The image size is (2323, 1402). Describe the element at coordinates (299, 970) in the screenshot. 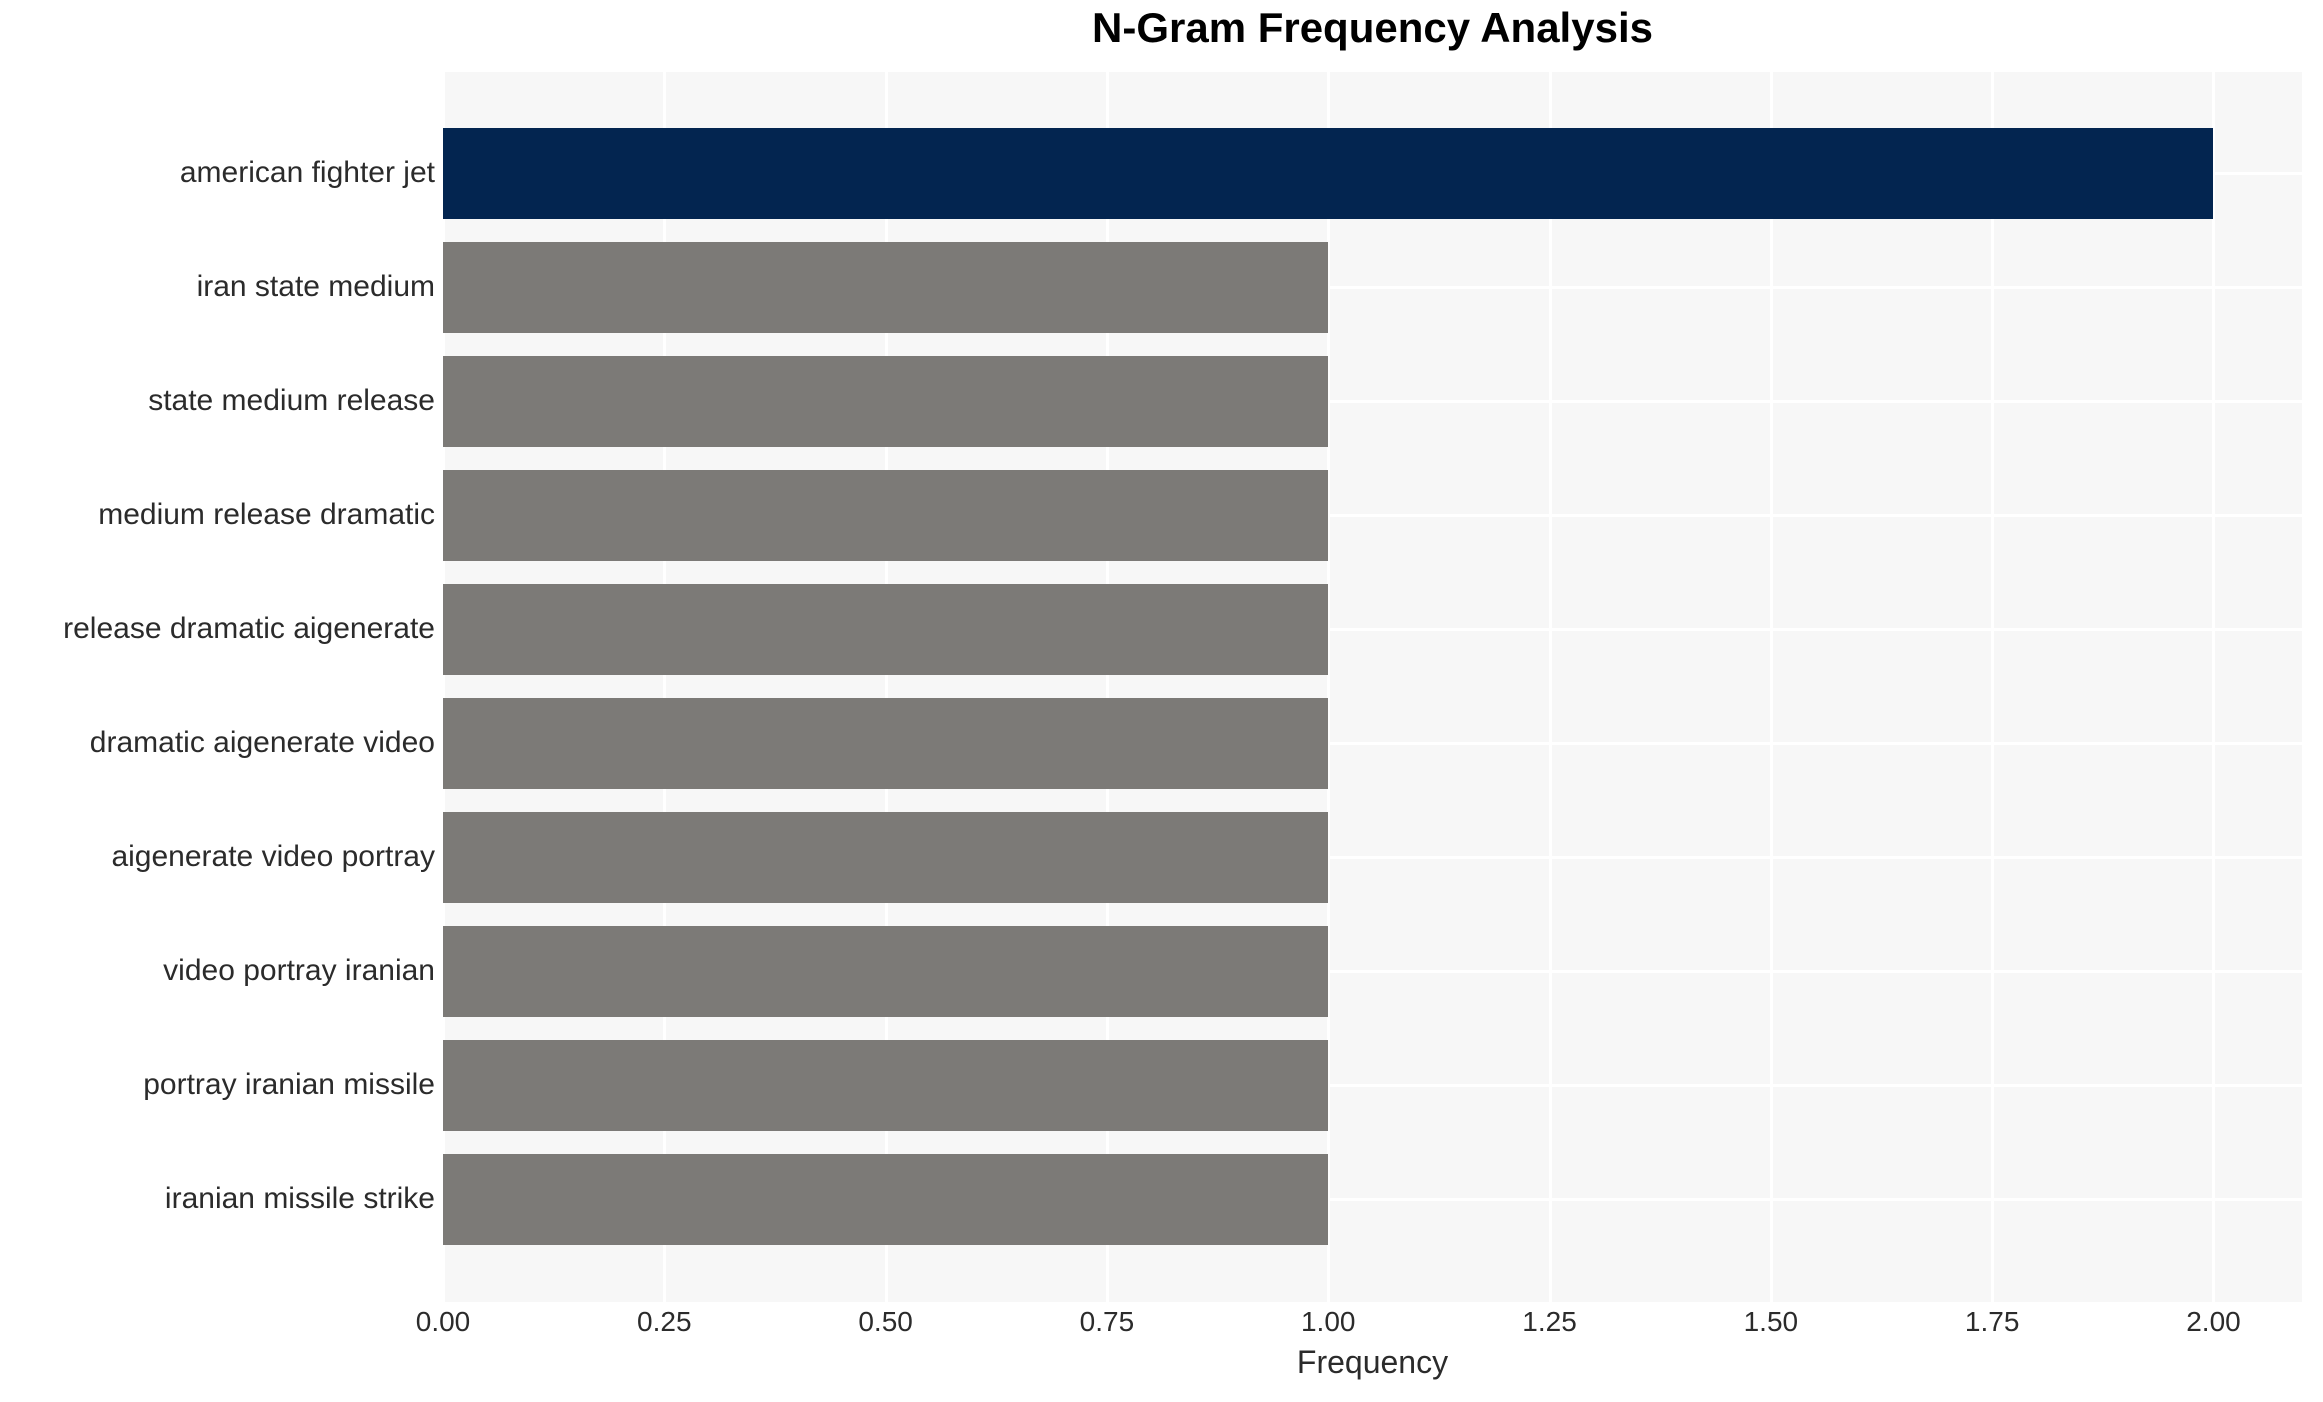

I see `y-axis-label: video portray iranian` at that location.